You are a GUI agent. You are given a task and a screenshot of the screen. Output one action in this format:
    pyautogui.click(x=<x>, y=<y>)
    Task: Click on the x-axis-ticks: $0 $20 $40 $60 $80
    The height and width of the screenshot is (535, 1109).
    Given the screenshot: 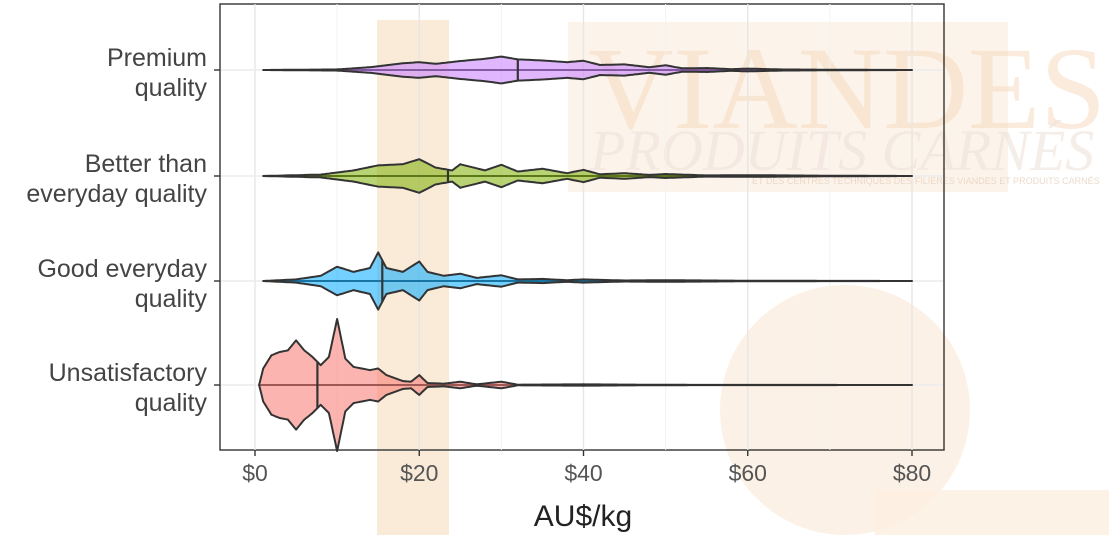 What is the action you would take?
    pyautogui.click(x=586, y=468)
    